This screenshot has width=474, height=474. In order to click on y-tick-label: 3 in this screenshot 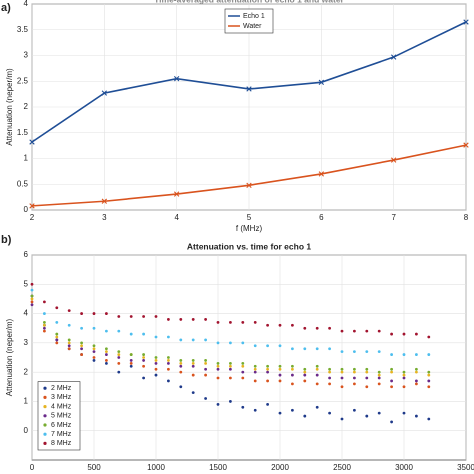, I will do `click(26, 342)`.